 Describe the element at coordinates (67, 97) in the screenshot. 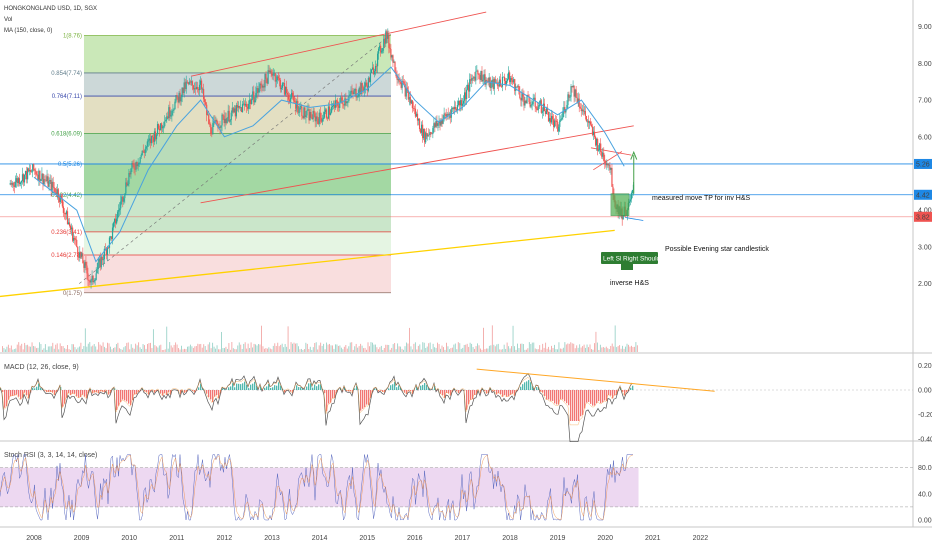

I see `fib-level-label-2: 0.764(7.11)` at that location.